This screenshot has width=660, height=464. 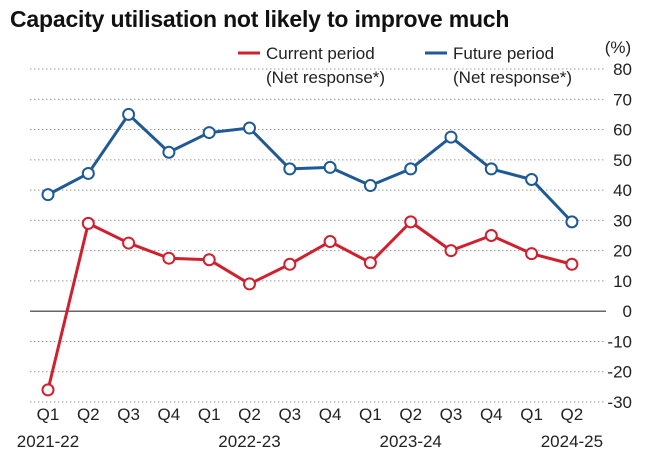 What do you see at coordinates (619, 372) in the screenshot?
I see `y-tick-label: -20` at bounding box center [619, 372].